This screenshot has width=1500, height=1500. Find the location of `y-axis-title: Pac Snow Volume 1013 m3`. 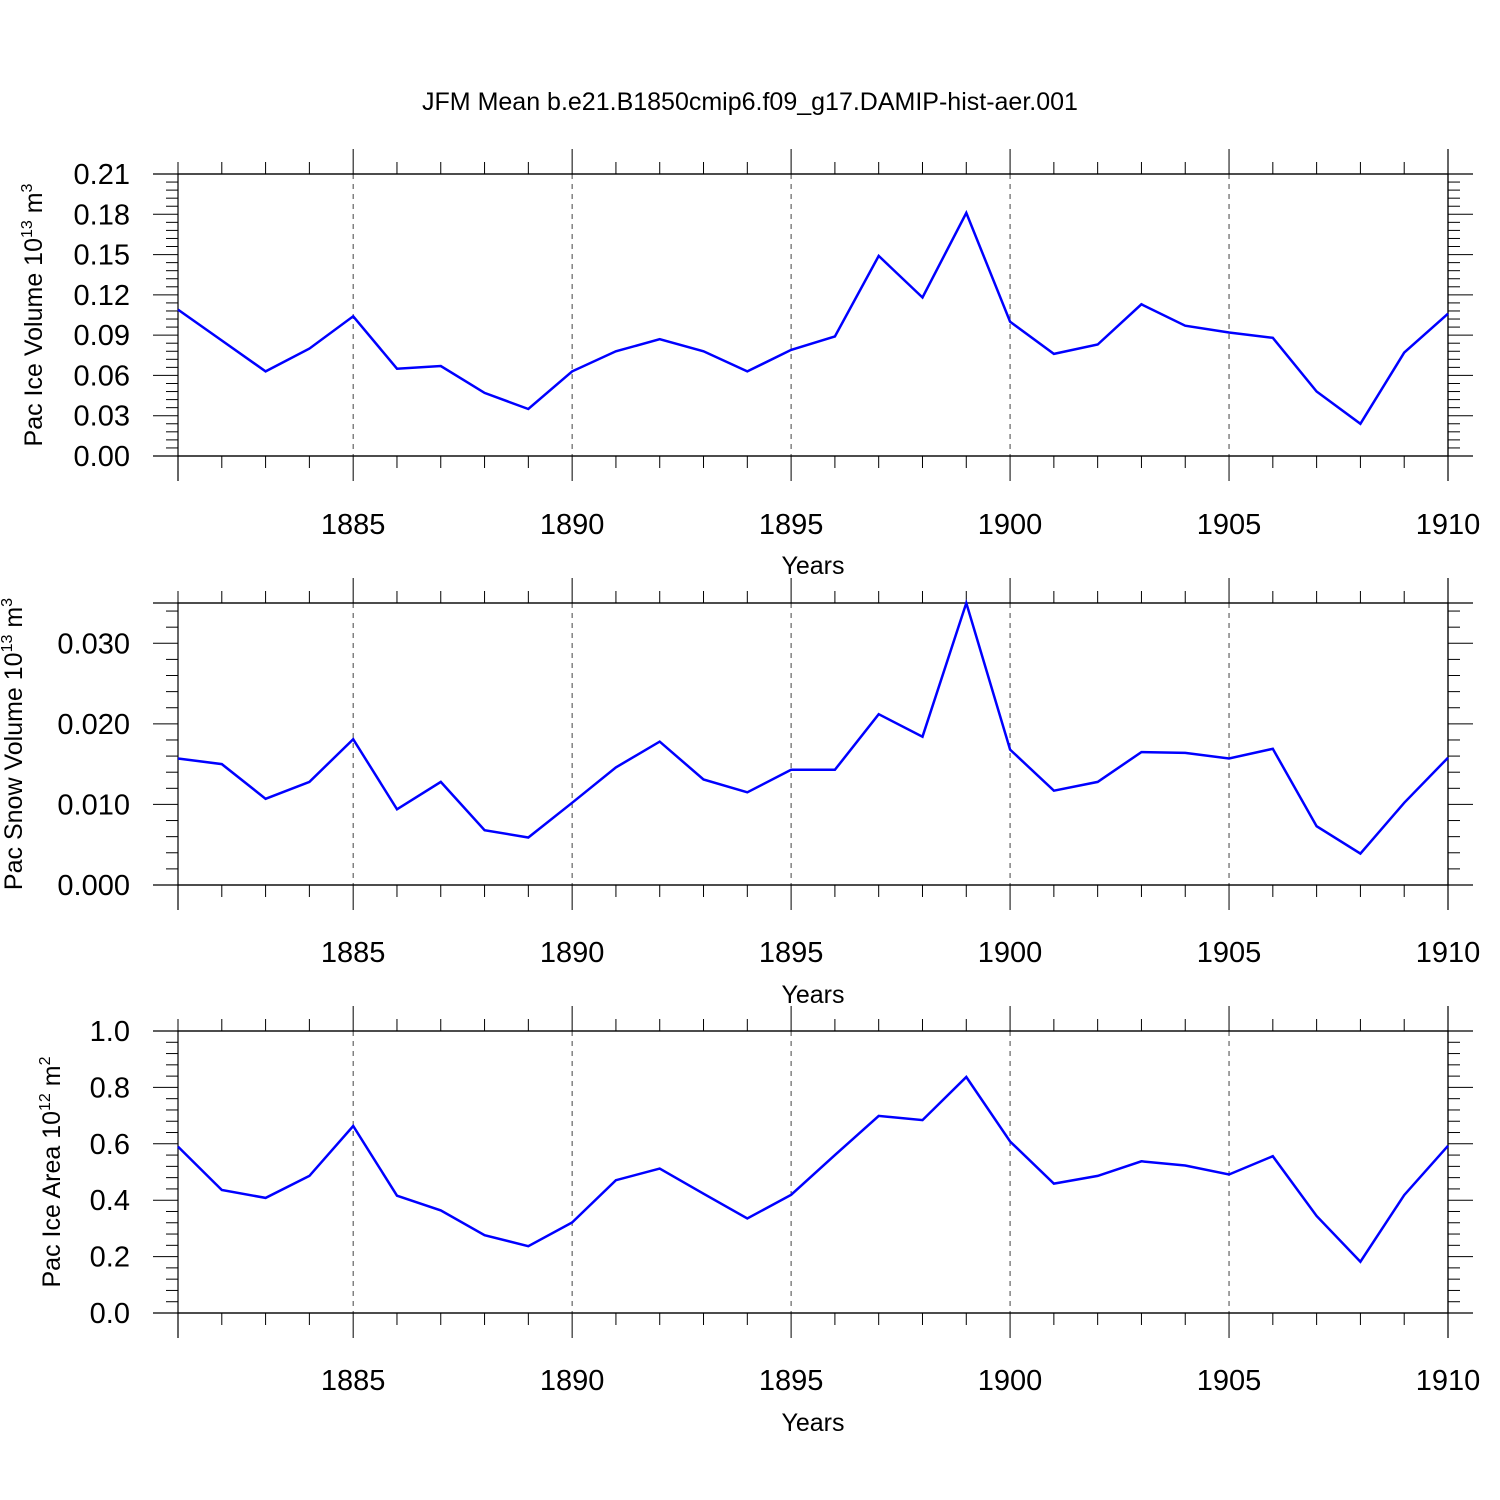

y-axis-title: Pac Snow Volume 1013 m3 is located at coordinates (14, 744).